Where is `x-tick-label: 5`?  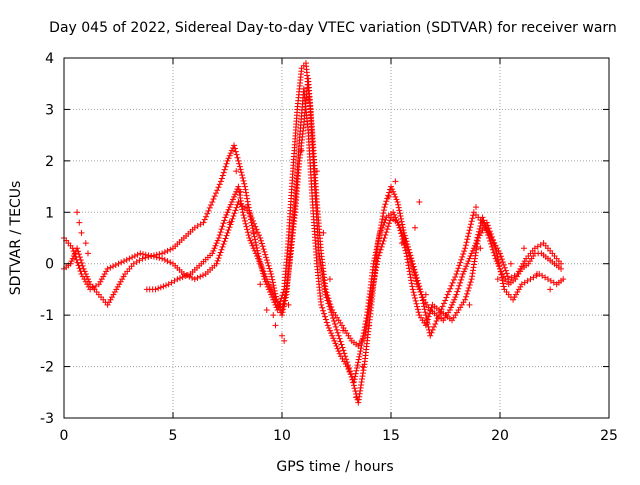 x-tick-label: 5 is located at coordinates (173, 436).